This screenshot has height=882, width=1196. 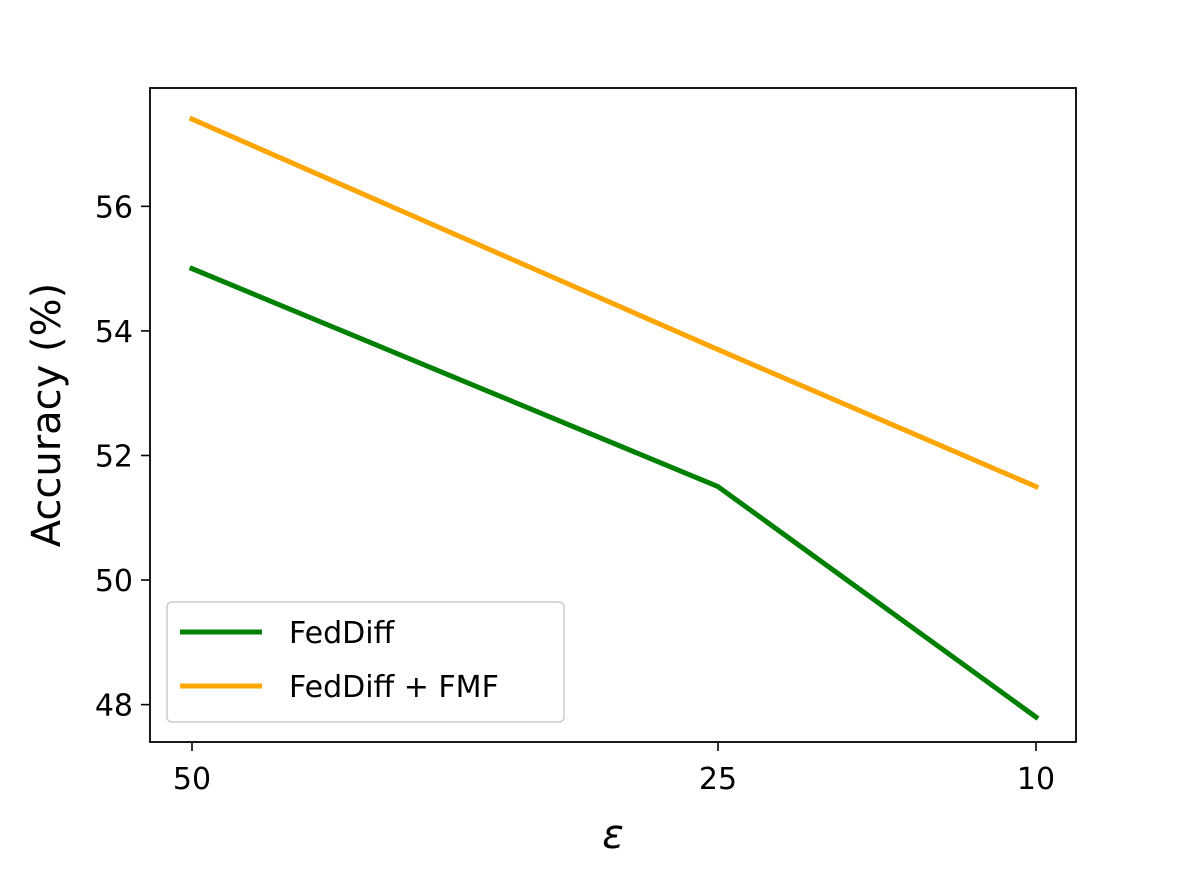 What do you see at coordinates (114, 456) in the screenshot?
I see `y-tick-label: 52` at bounding box center [114, 456].